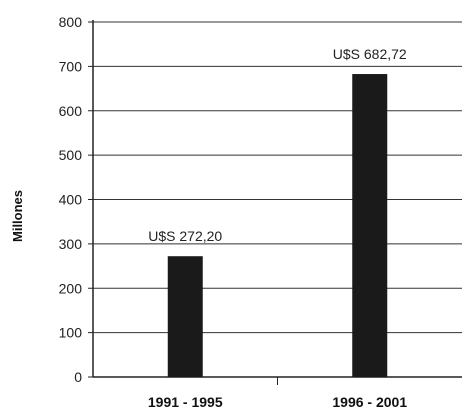  Describe the element at coordinates (277, 393) in the screenshot. I see `x-tick-labels: 1991 - 1995 1996 - 2001` at that location.